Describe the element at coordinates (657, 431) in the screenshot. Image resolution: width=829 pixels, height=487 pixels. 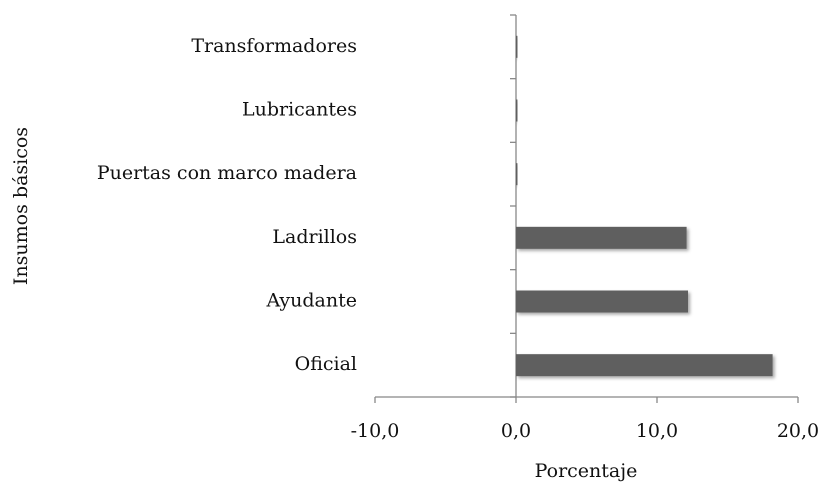
I see `x-tick-label: 10,0` at that location.